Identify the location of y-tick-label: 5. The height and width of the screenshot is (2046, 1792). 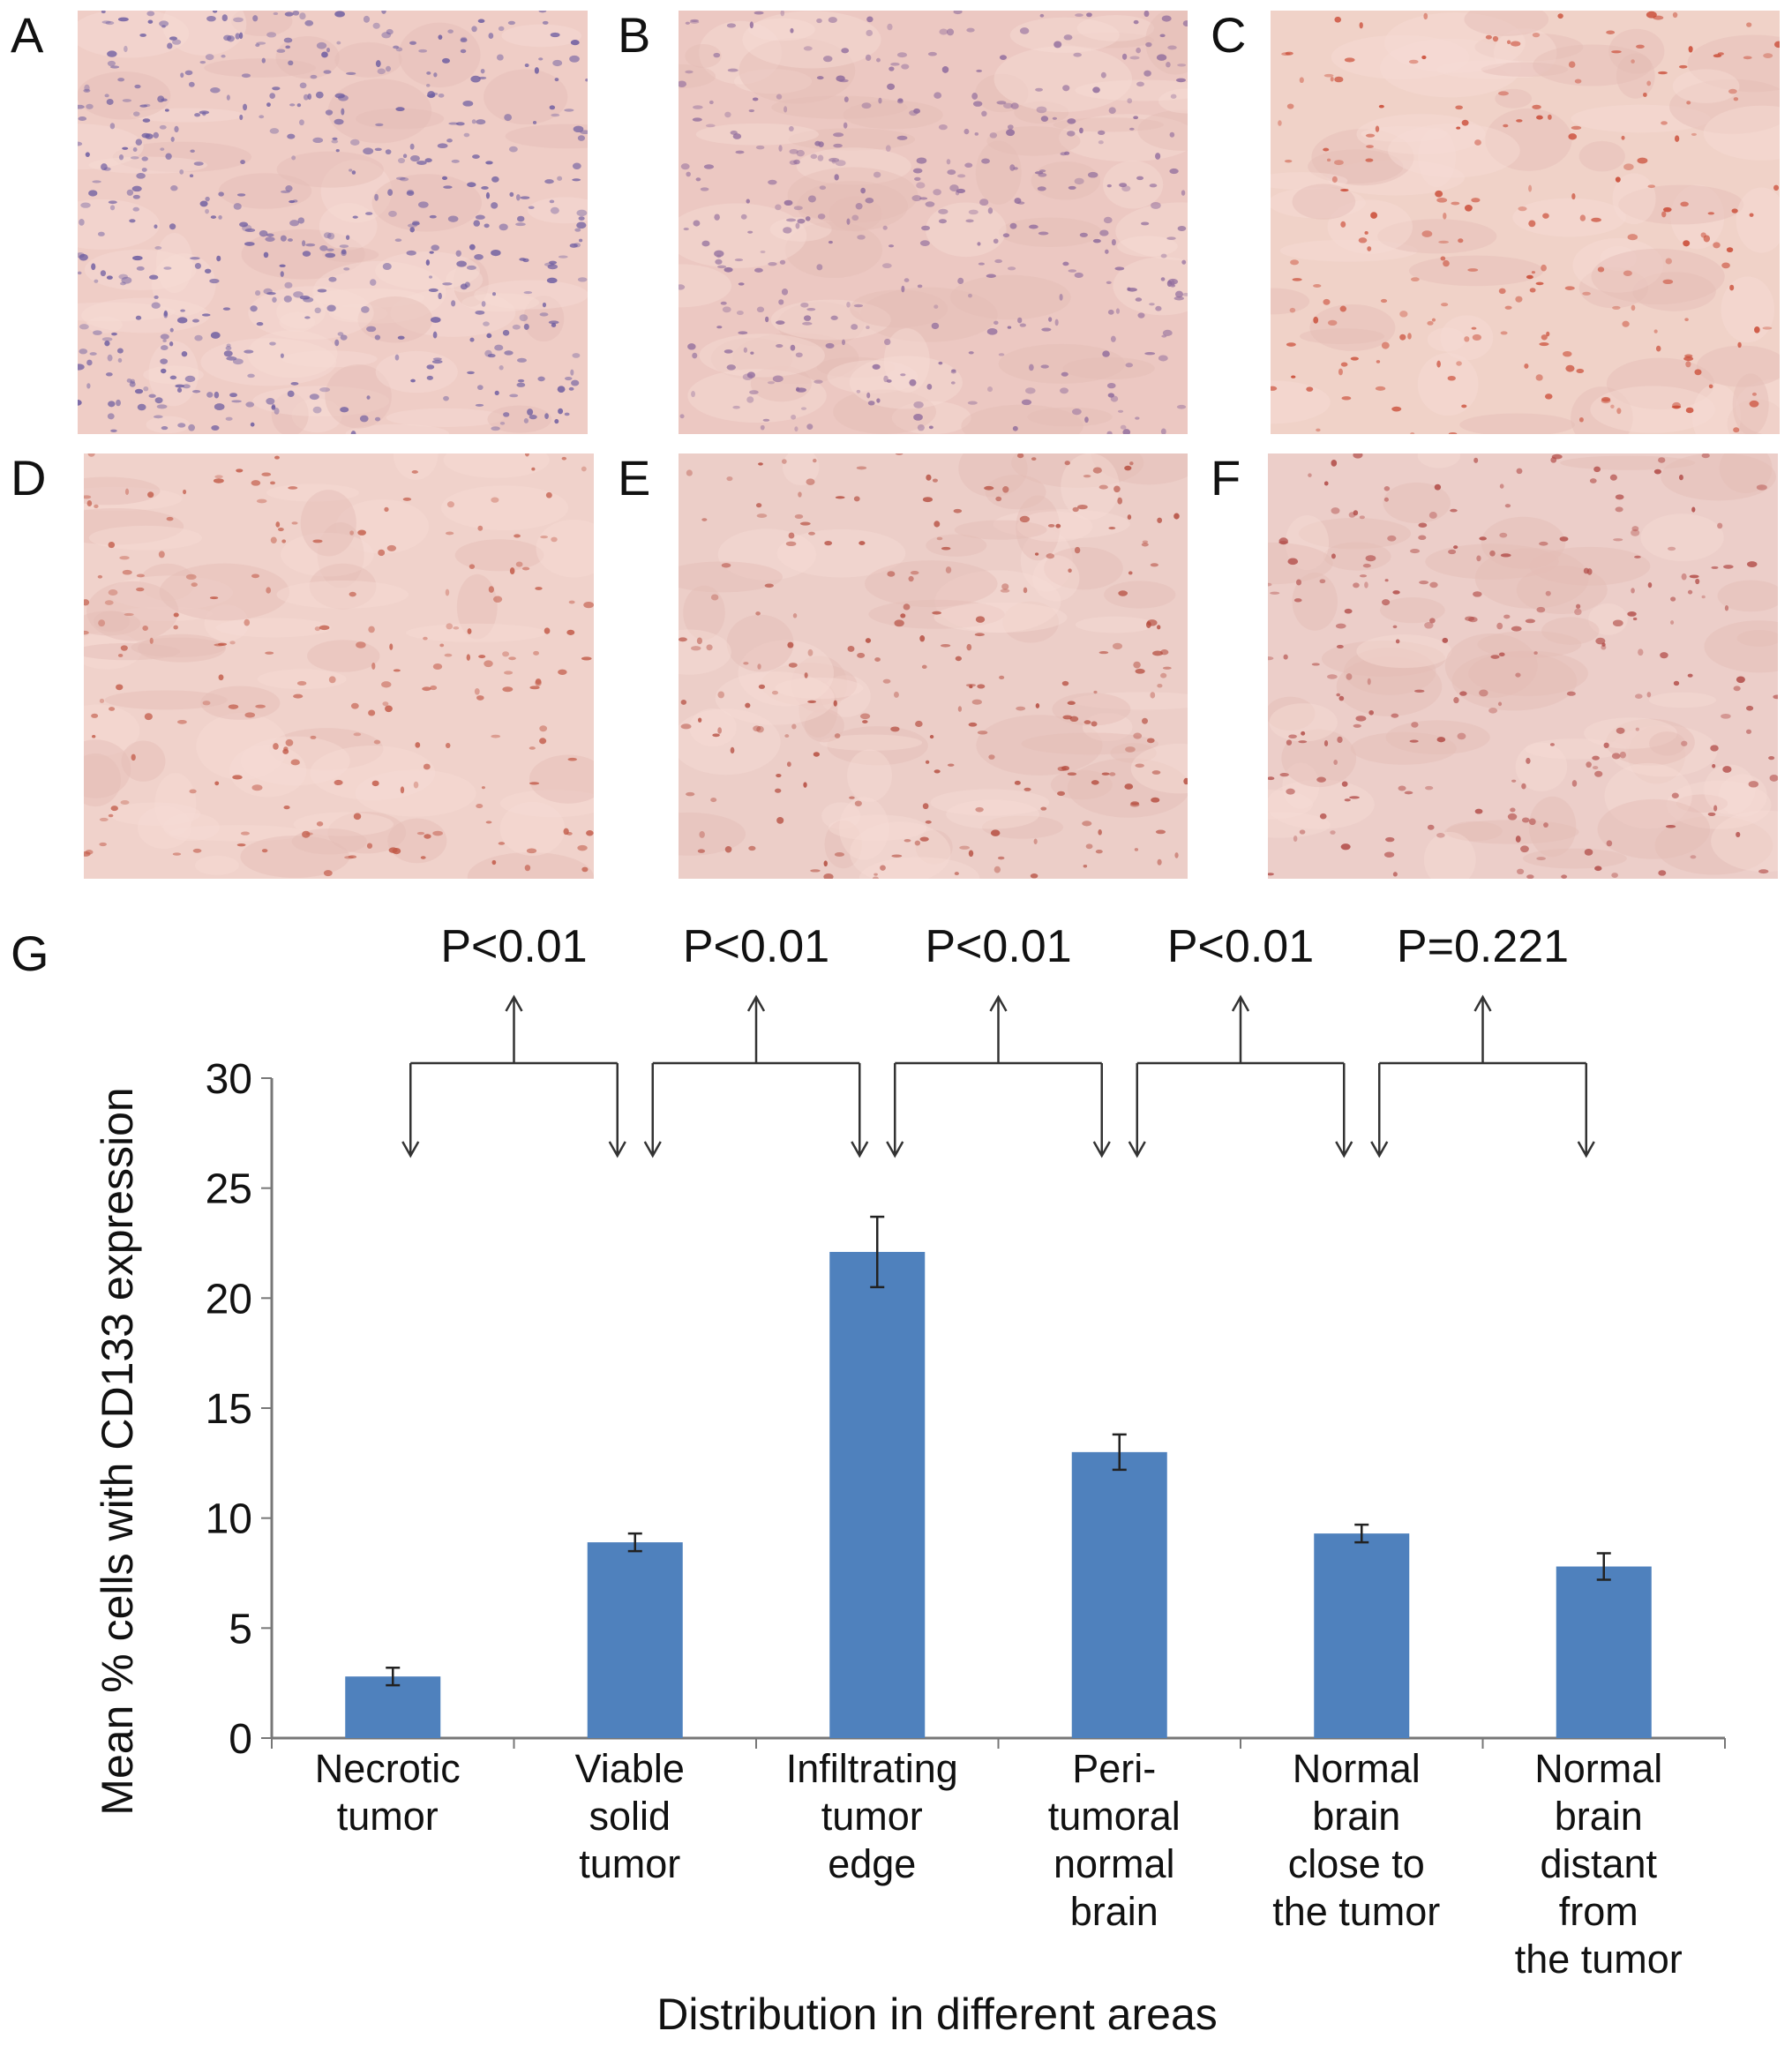
(240, 1629).